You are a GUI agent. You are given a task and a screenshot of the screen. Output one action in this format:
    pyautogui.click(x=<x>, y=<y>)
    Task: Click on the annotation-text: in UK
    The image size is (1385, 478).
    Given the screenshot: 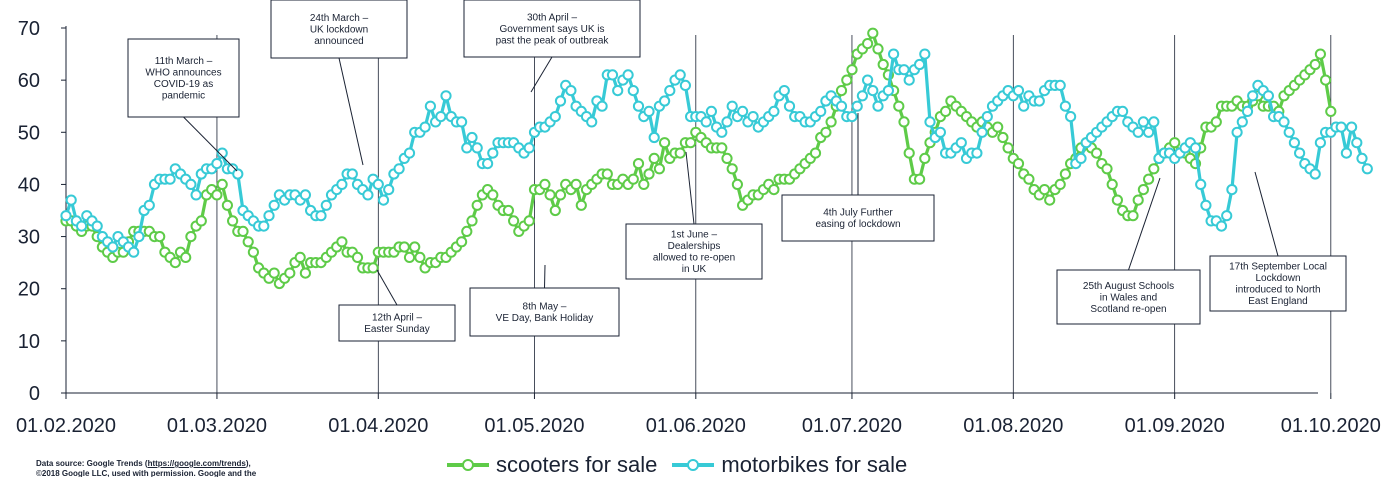 What is the action you would take?
    pyautogui.click(x=694, y=269)
    